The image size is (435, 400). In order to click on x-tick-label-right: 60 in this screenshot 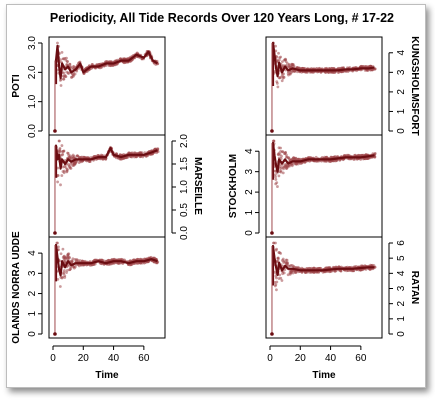, I will do `click(361, 358)`.